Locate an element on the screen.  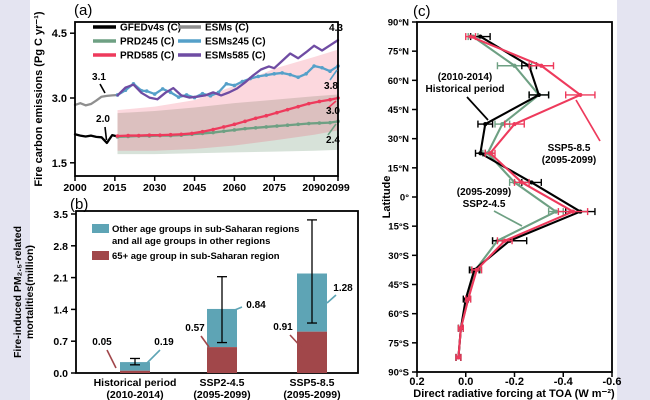
y-tick-label: 2.1 is located at coordinates (60, 279).